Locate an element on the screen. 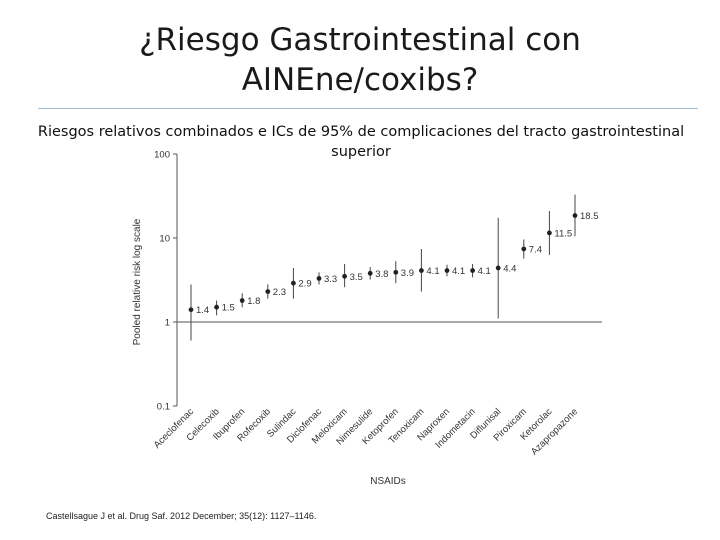  title-divider is located at coordinates (368, 108).